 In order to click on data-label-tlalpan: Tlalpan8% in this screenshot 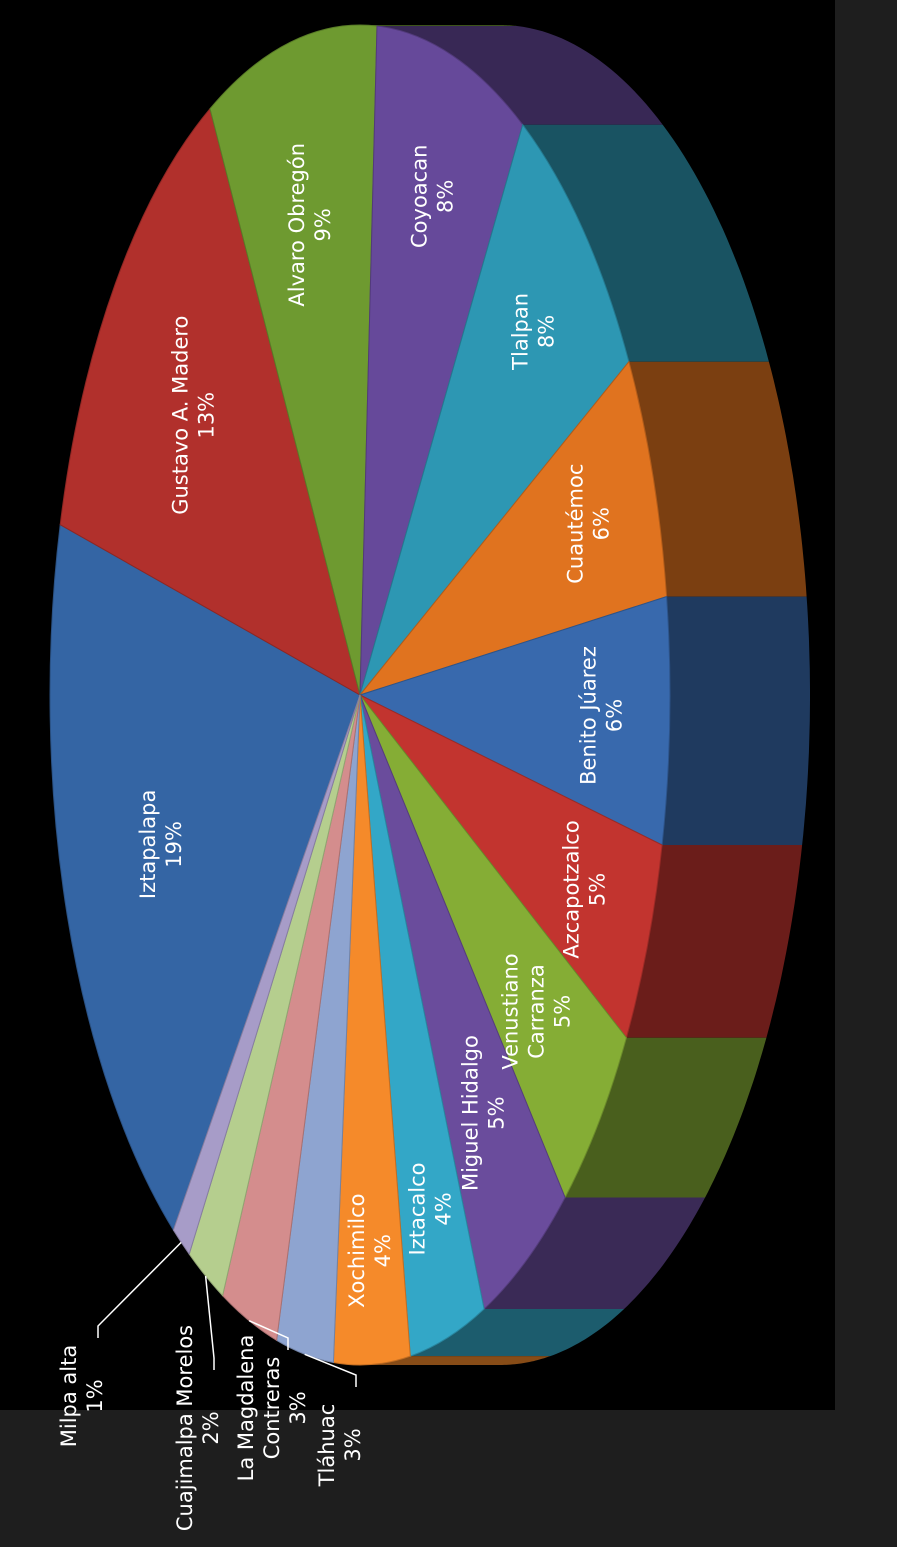, I will do `click(534, 332)`.